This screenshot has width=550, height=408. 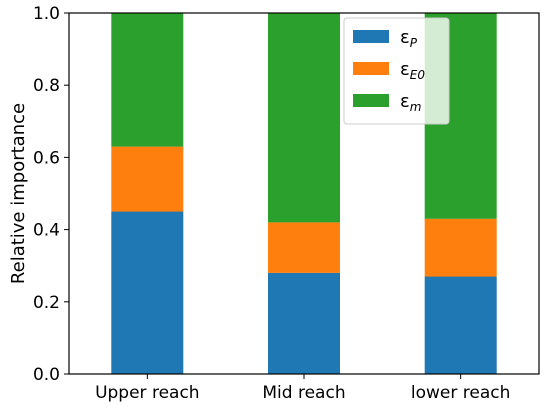 What do you see at coordinates (147, 292) in the screenshot?
I see `bar-p-upper-reach` at bounding box center [147, 292].